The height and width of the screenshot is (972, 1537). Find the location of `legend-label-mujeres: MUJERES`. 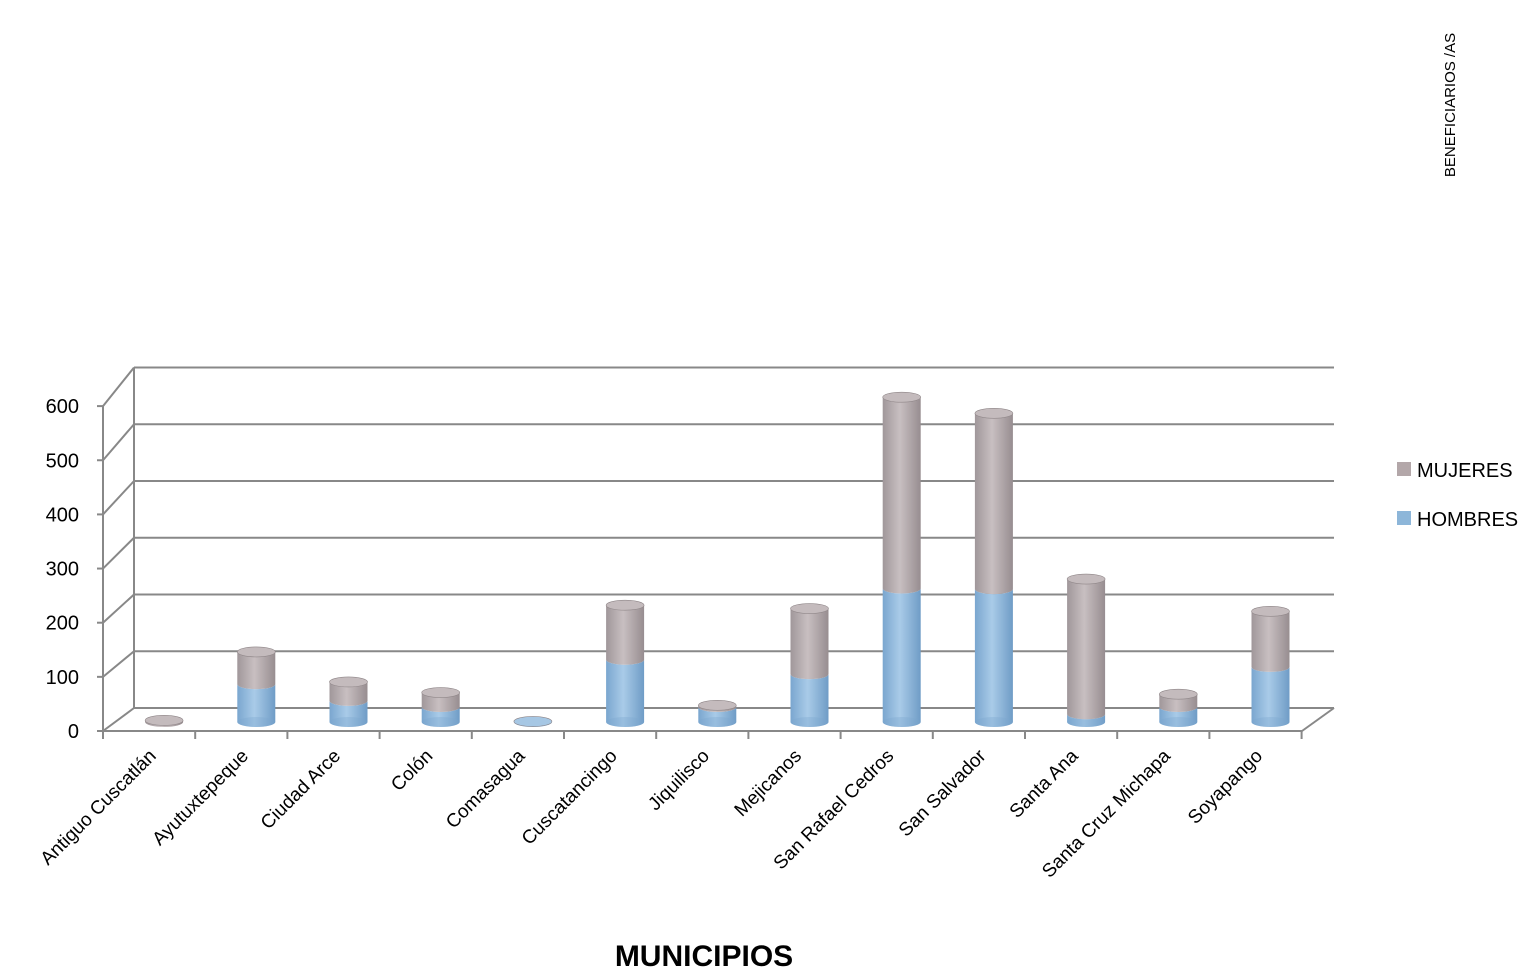

legend-label-mujeres: MUJERES is located at coordinates (1465, 471).